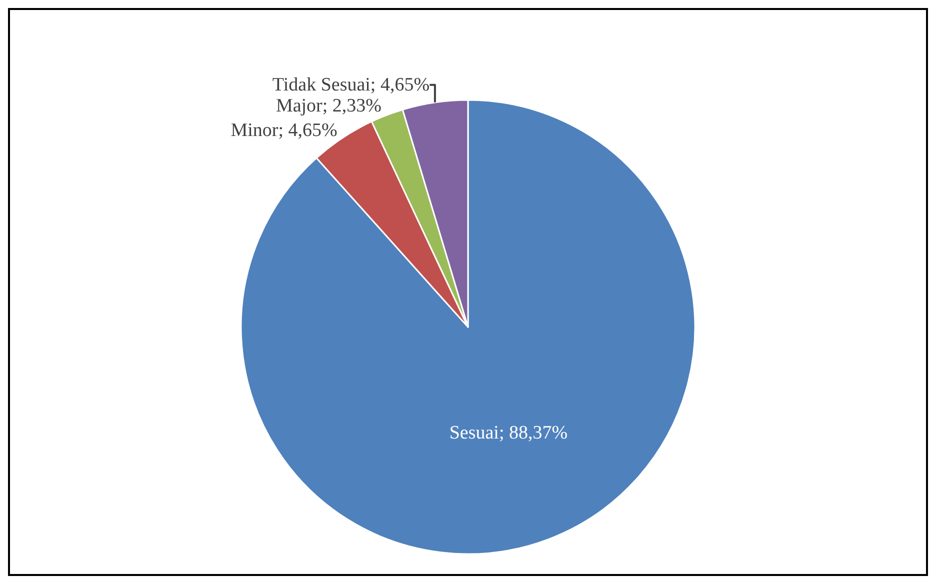 This screenshot has height=586, width=938. What do you see at coordinates (351, 85) in the screenshot?
I see `slice-label: Tidak Sesuai; 4,65%` at bounding box center [351, 85].